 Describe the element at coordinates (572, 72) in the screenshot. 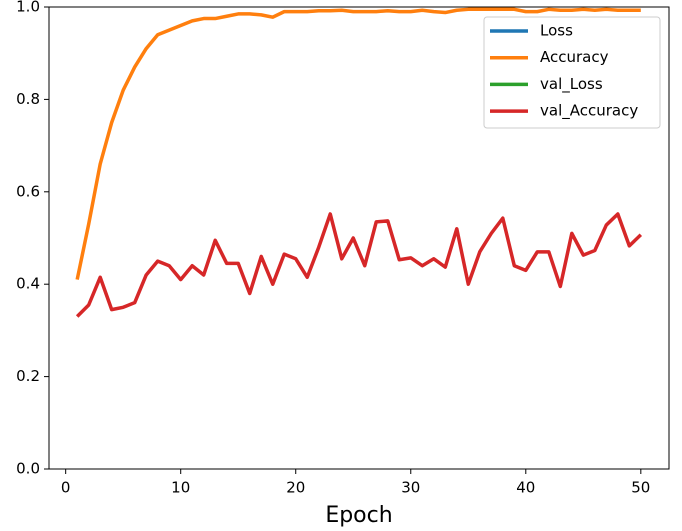

I see `legend-box` at that location.